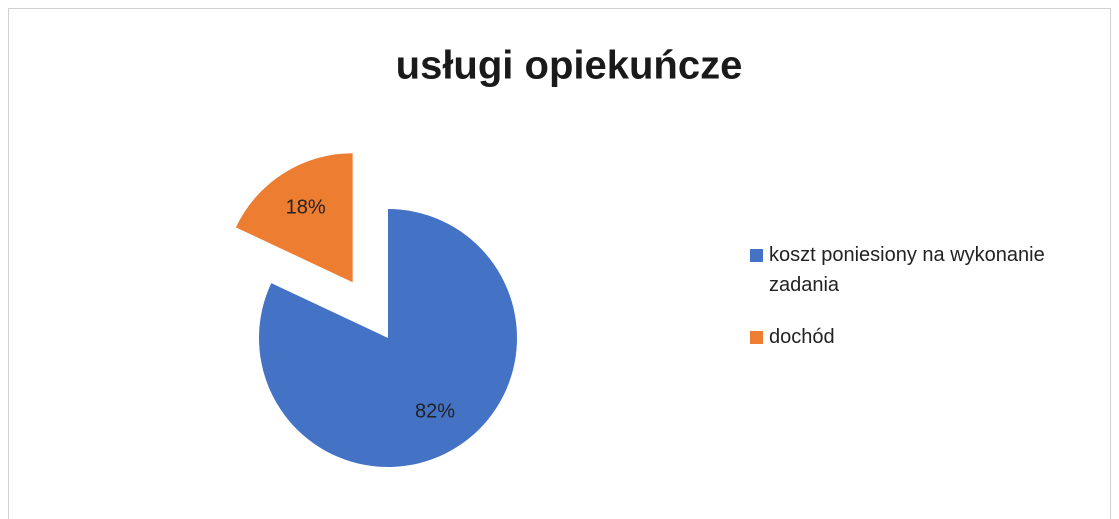  Describe the element at coordinates (802, 337) in the screenshot. I see `legend-label: dochód` at that location.